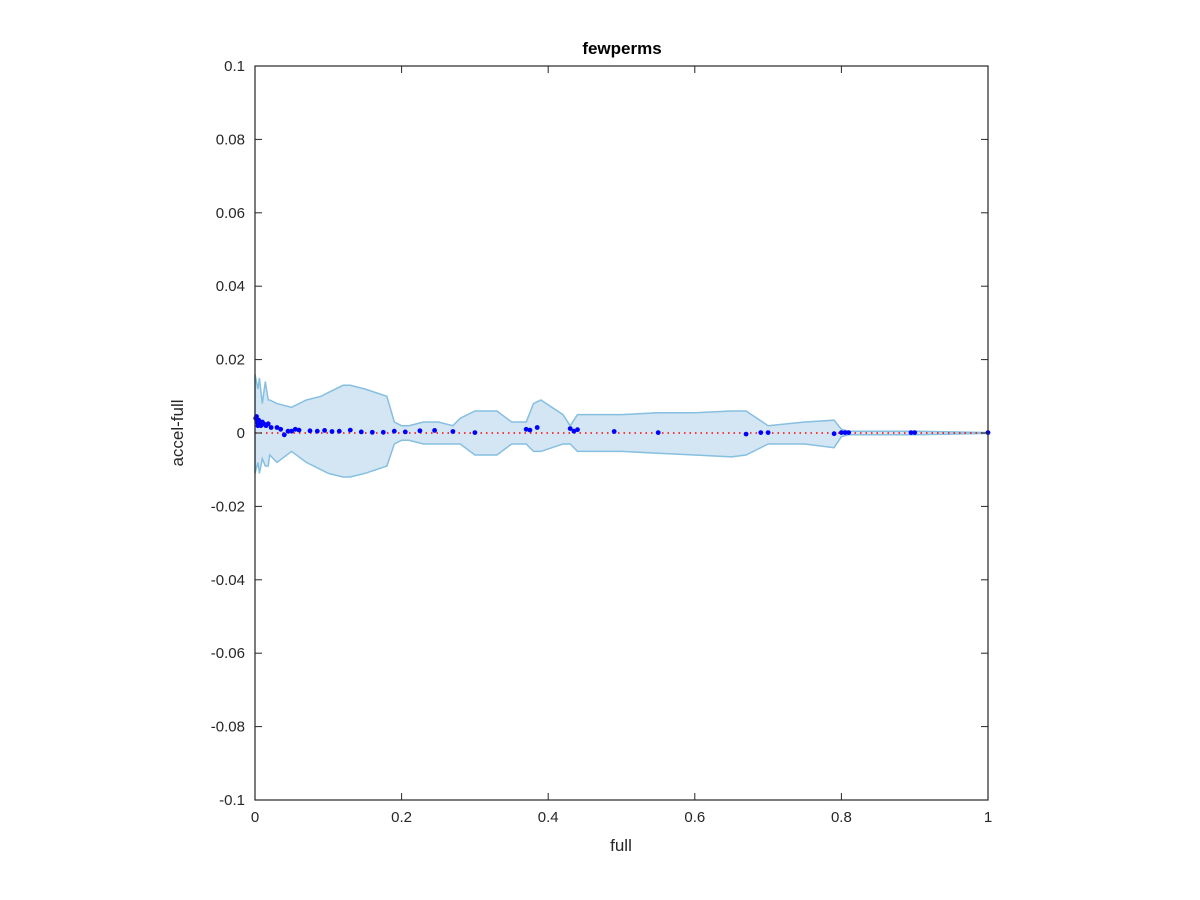  What do you see at coordinates (548, 817) in the screenshot?
I see `x-tick-label: 0.4` at bounding box center [548, 817].